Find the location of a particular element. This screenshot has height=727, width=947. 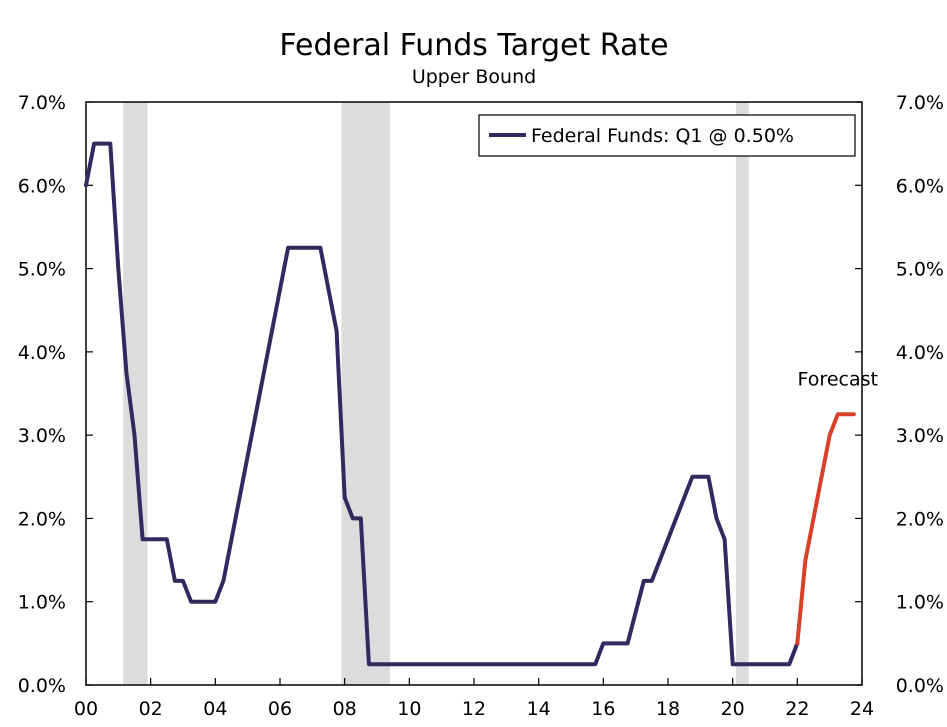

y-tick-label-right: 2.0% is located at coordinates (920, 519).